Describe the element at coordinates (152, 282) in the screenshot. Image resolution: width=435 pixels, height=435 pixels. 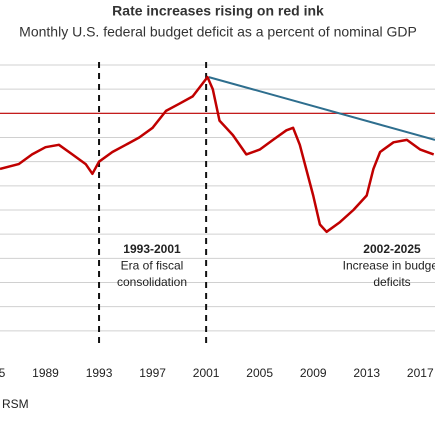
I see `annotation: consolidation` at that location.